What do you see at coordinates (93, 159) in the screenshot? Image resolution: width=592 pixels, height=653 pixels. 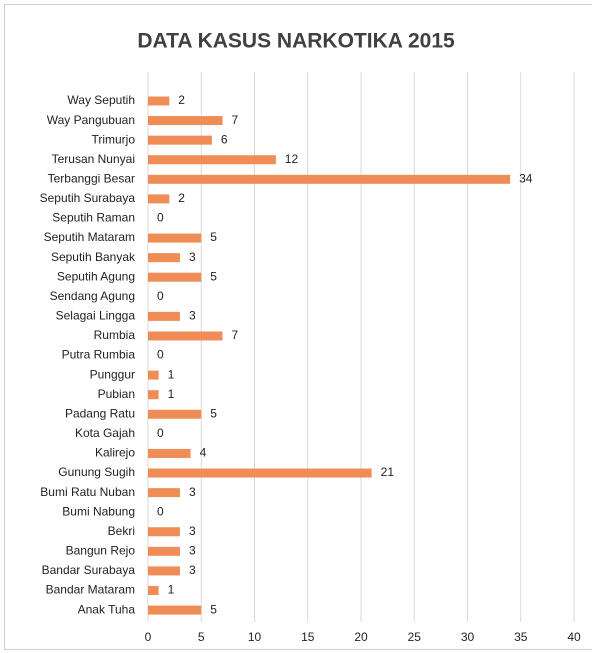 I see `y-tick-label: Terusan Nunyai` at bounding box center [93, 159].